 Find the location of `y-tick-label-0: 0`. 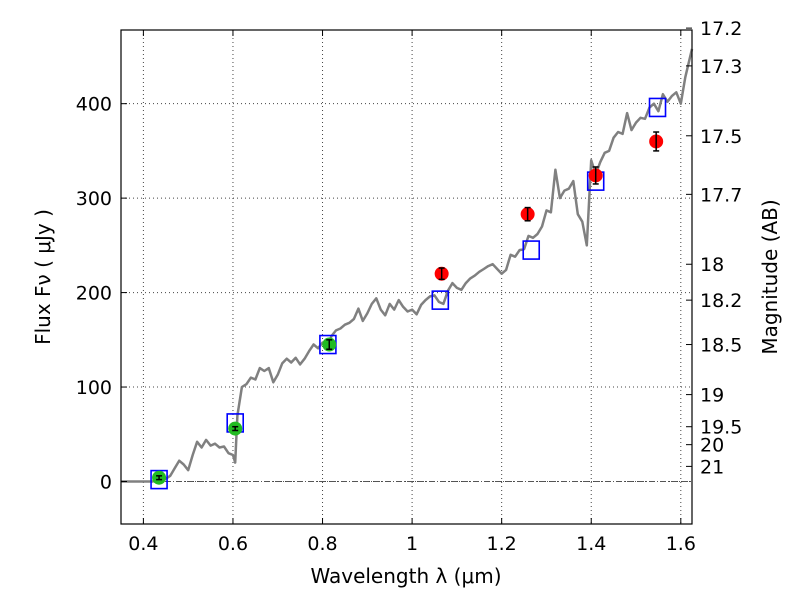

y-tick-label-0: 0 is located at coordinates (106, 482).